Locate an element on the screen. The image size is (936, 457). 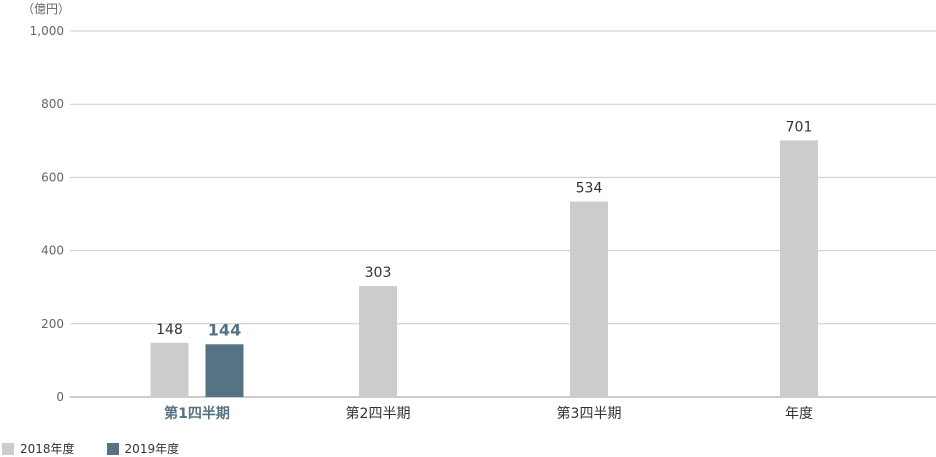
x-category-label: 第3四半期 is located at coordinates (589, 413).